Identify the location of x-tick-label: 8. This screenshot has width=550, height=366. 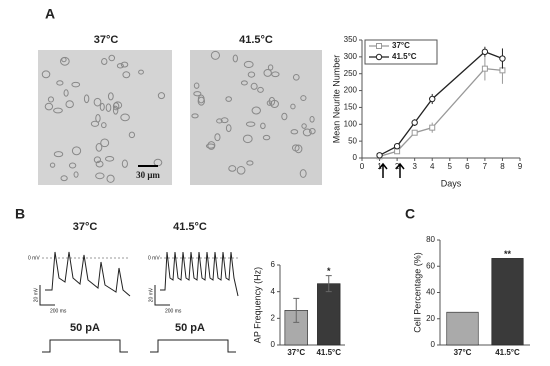
(502, 166).